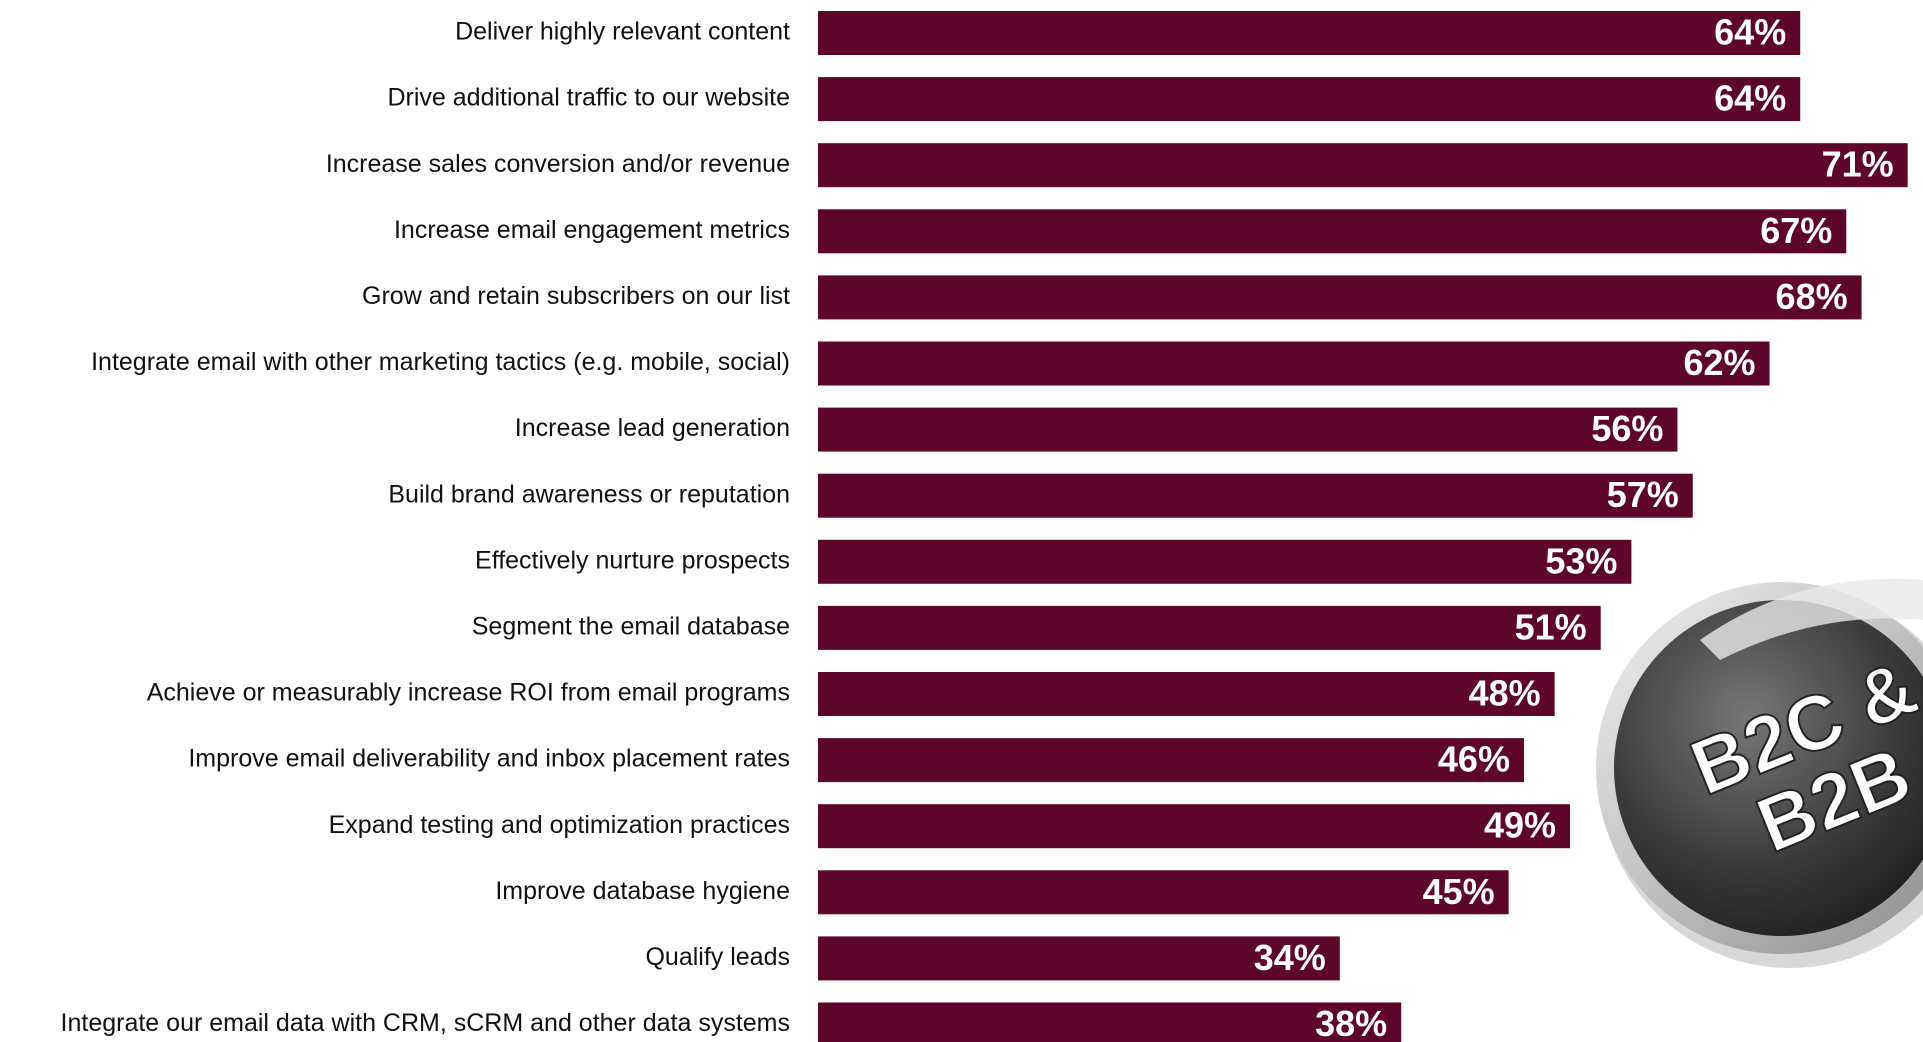 This screenshot has height=1042, width=1923. I want to click on value-label: 56%, so click(1627, 428).